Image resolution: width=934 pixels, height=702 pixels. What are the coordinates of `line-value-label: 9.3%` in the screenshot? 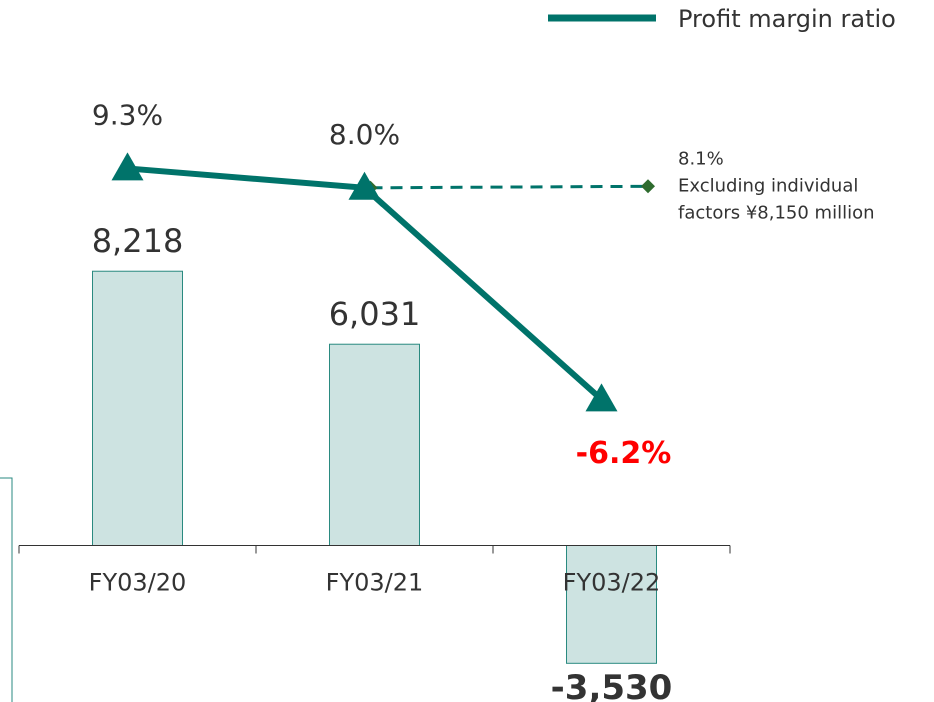 It's located at (127, 114).